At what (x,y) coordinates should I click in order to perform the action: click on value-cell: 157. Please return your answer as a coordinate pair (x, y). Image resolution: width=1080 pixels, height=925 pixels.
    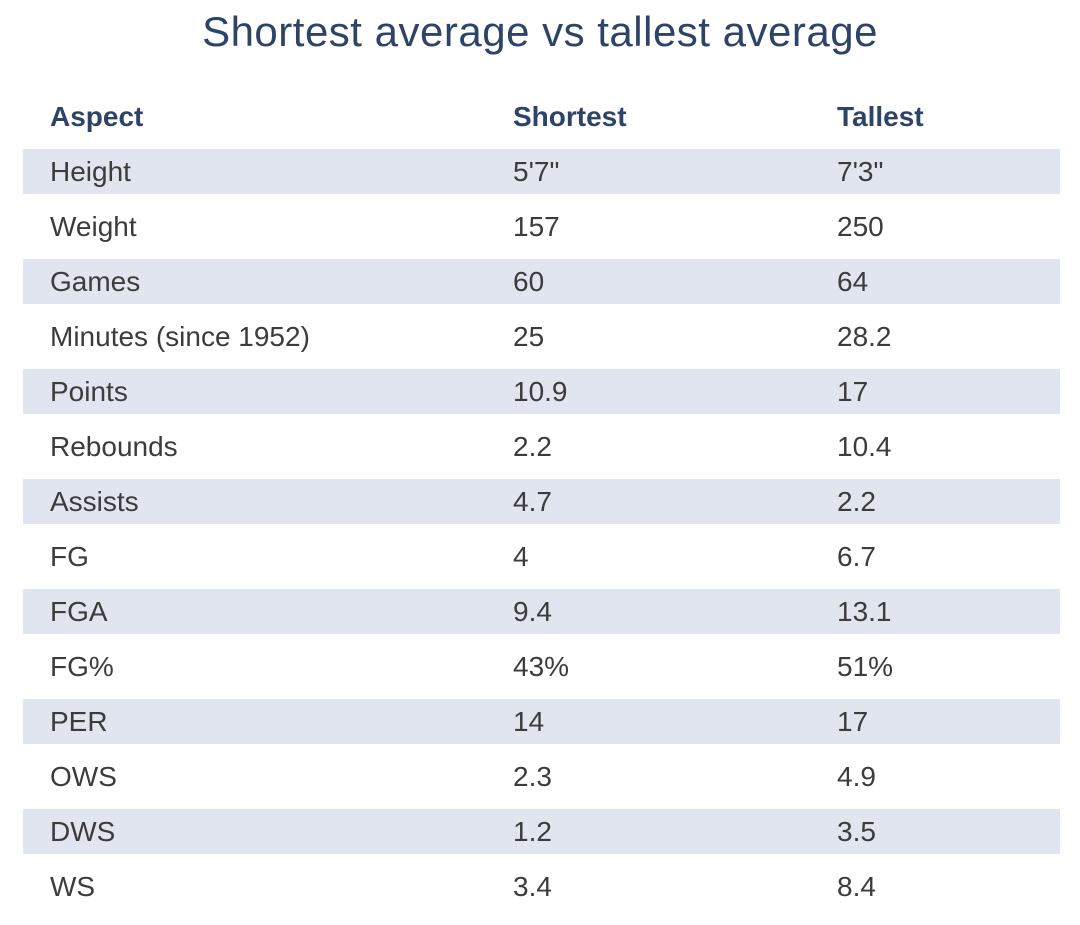
    Looking at the image, I should click on (536, 226).